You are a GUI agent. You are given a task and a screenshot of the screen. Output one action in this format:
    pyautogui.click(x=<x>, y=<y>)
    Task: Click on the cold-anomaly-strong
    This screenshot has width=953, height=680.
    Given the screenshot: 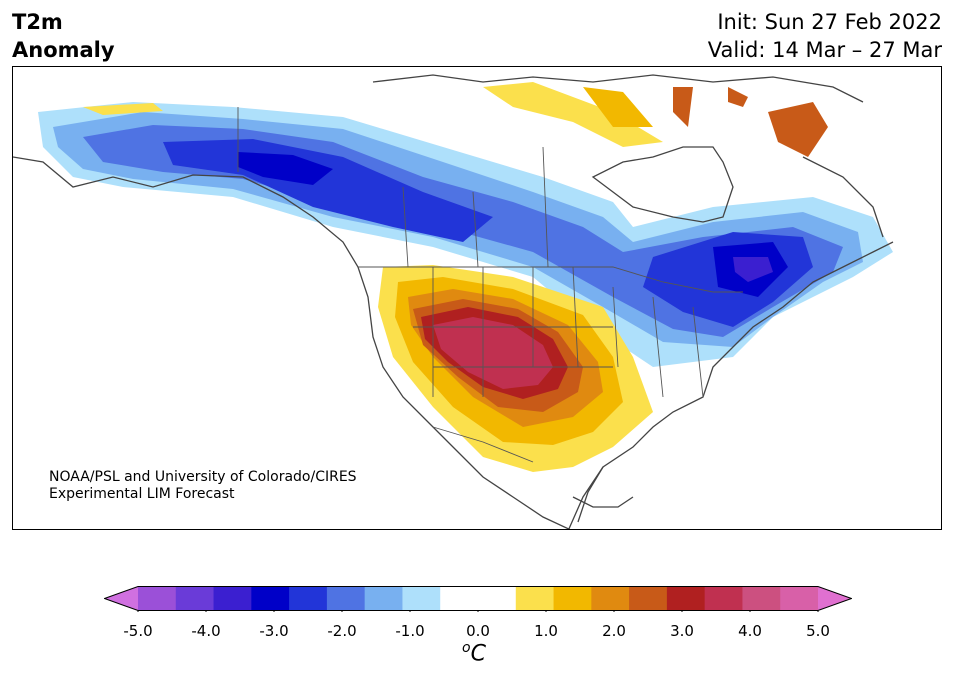 What is the action you would take?
    pyautogui.click(x=285, y=168)
    